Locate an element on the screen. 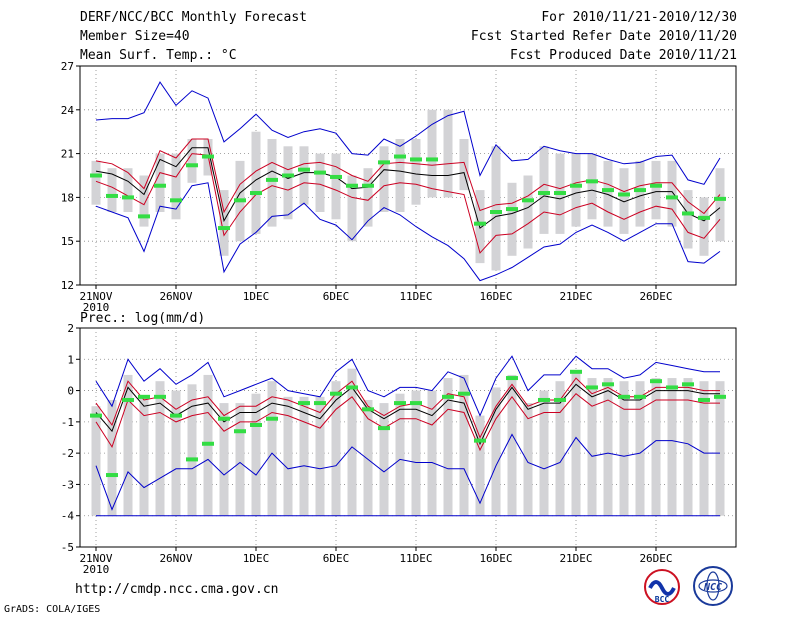  ncc-logo-text: NCC is located at coordinates (712, 587).